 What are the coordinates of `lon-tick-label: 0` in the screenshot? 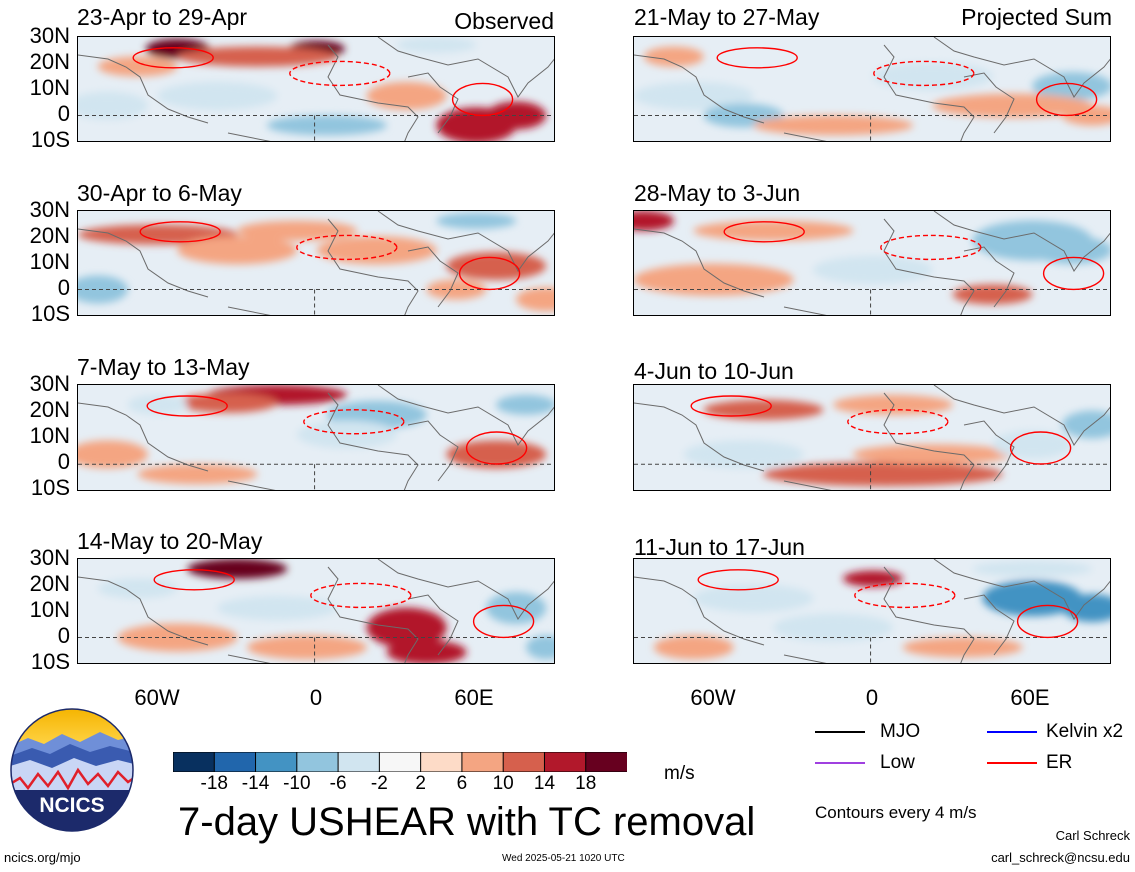 It's located at (316, 697).